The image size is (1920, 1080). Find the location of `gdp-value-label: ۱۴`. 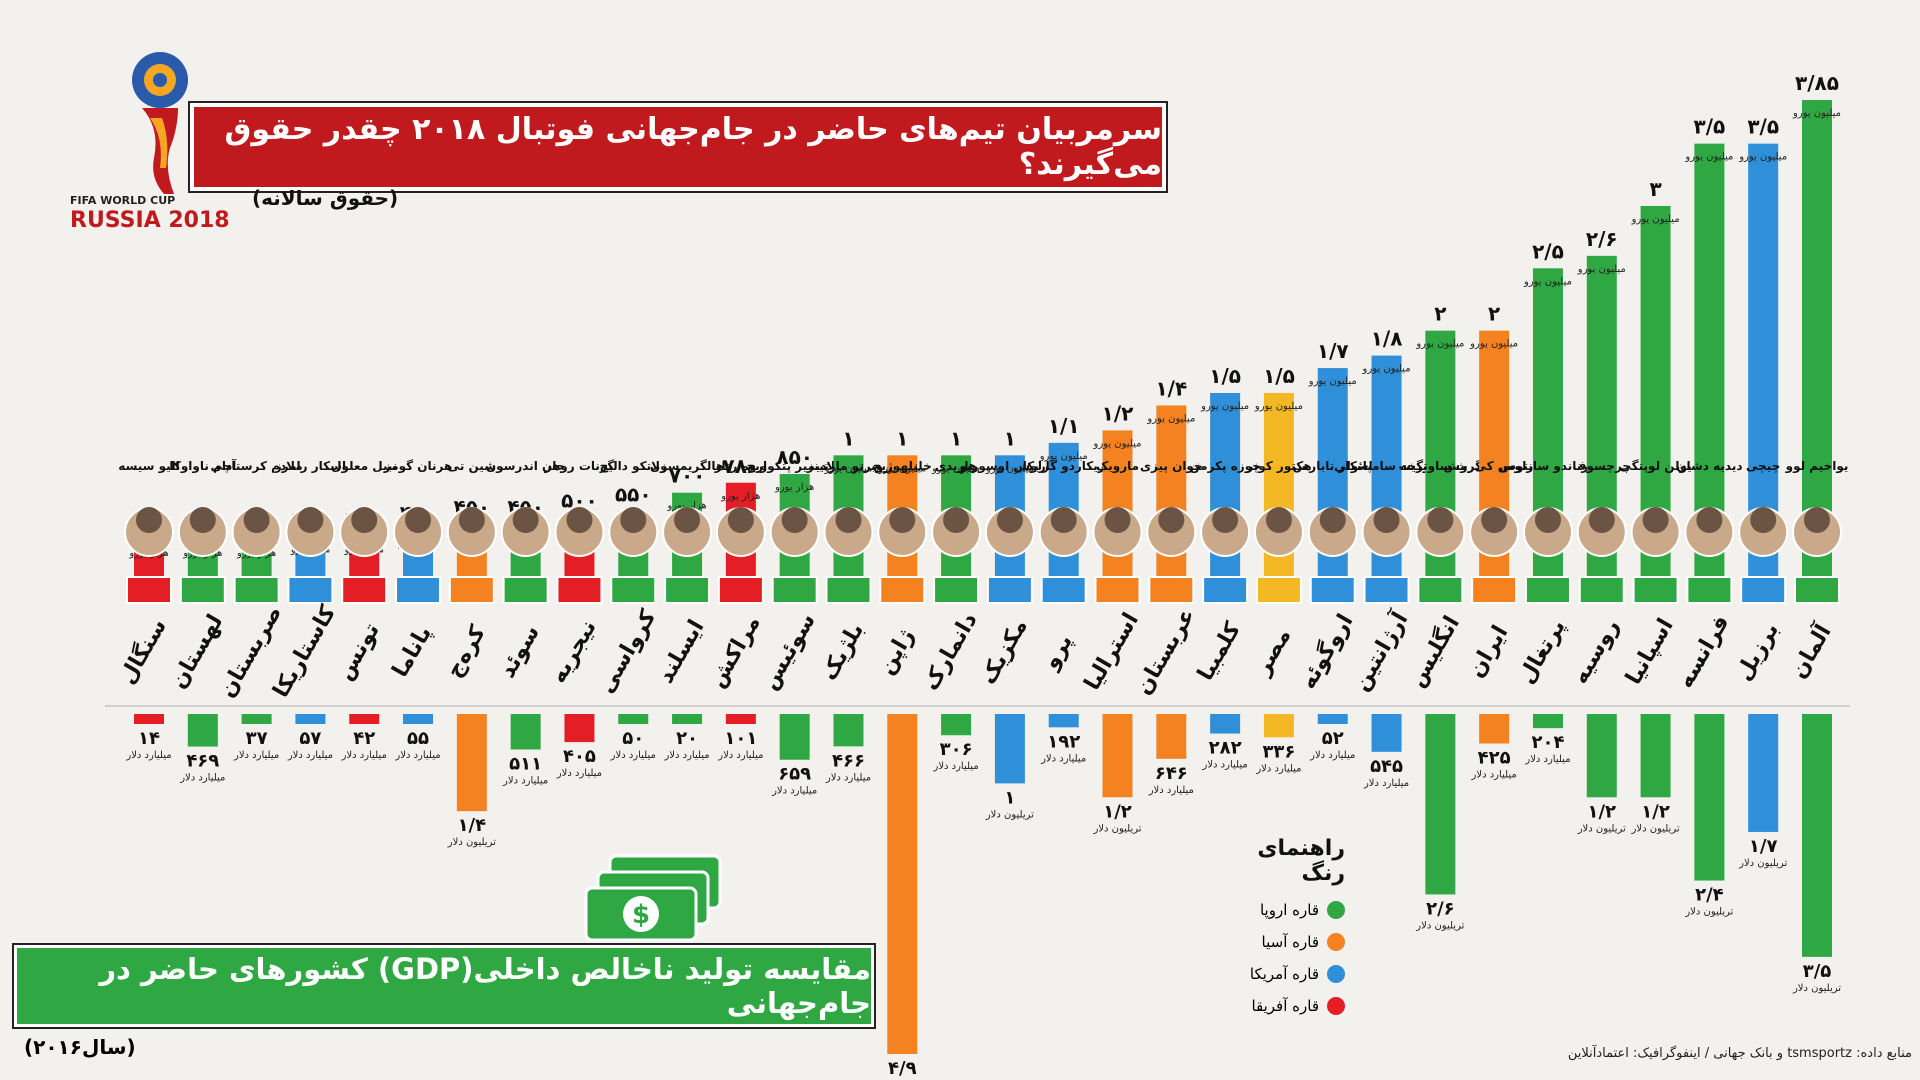

gdp-value-label: ۱۴ is located at coordinates (149, 738).